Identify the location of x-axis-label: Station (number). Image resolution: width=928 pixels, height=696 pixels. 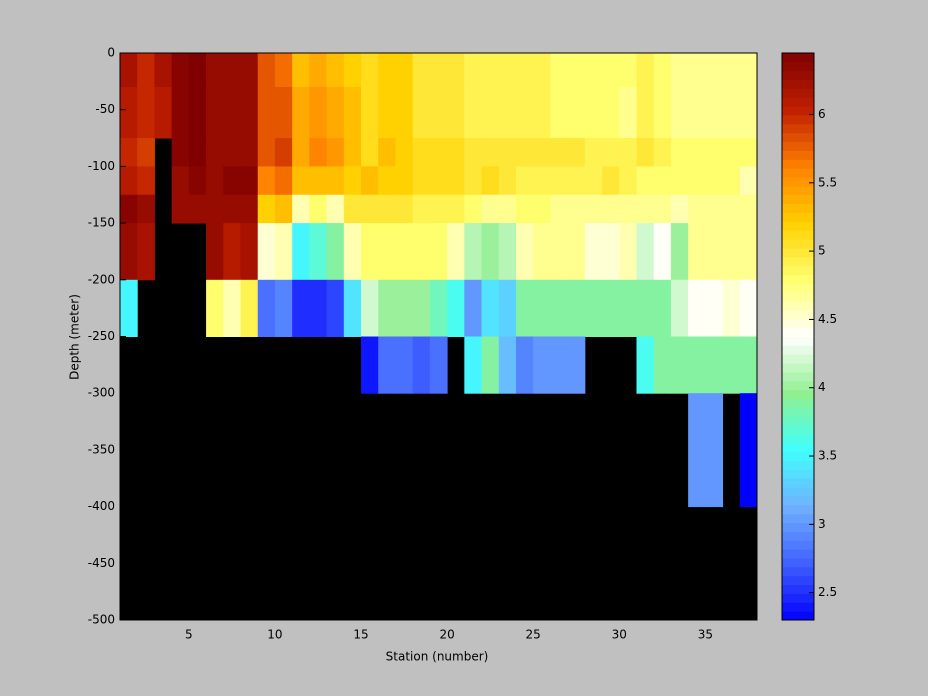
(437, 657).